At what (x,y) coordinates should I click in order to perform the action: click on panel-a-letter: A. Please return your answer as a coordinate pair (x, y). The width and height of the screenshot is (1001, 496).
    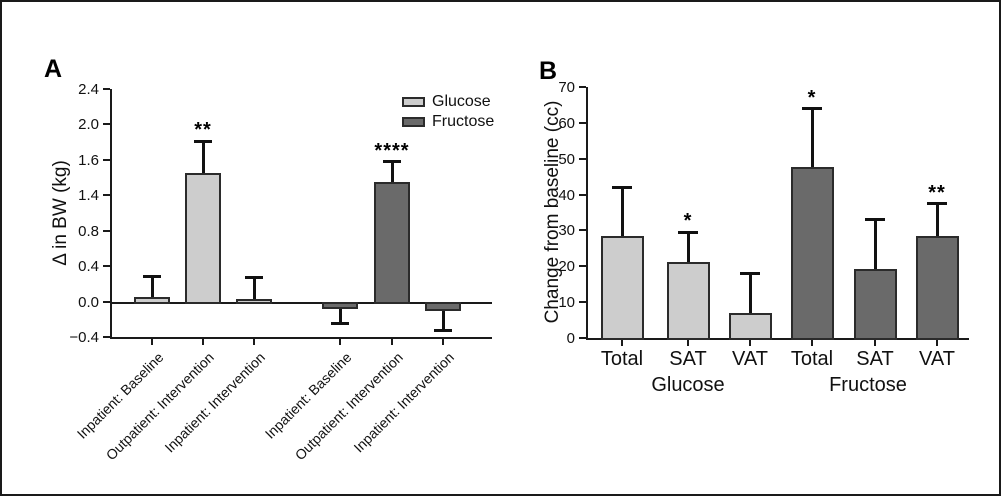
    Looking at the image, I should click on (53, 69).